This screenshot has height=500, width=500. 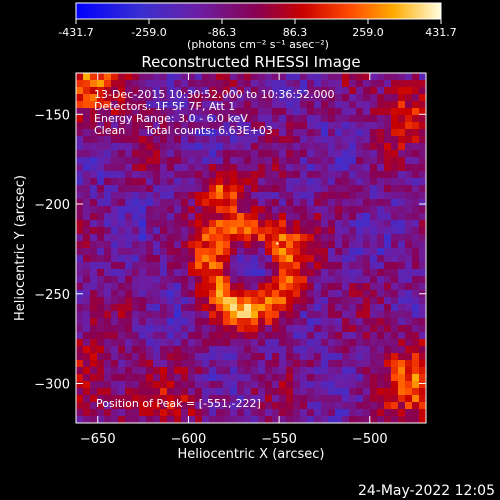 What do you see at coordinates (370, 439) in the screenshot?
I see `x-tick-label: −500` at bounding box center [370, 439].